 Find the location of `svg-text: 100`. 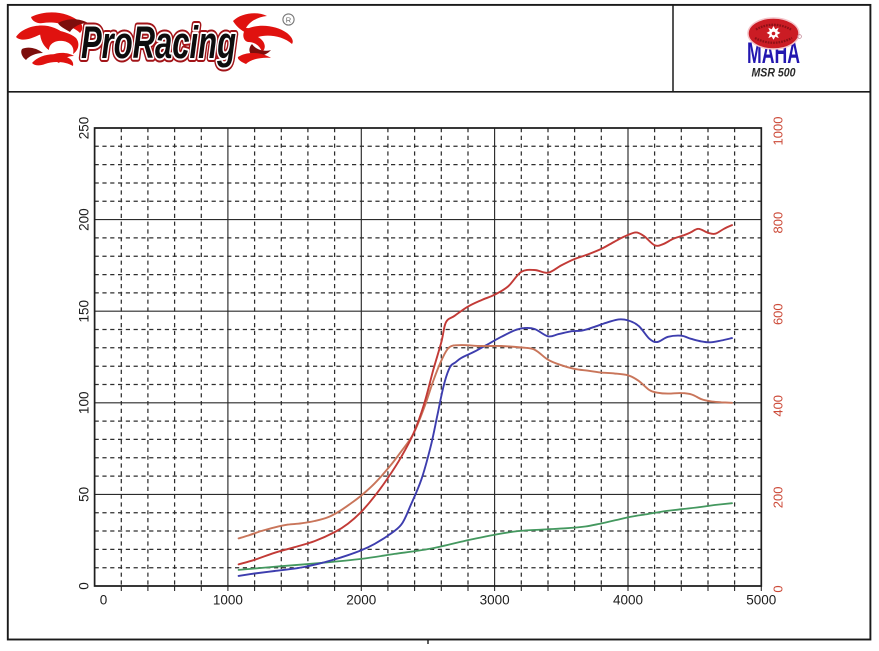

svg-text: 100 is located at coordinates (84, 403).